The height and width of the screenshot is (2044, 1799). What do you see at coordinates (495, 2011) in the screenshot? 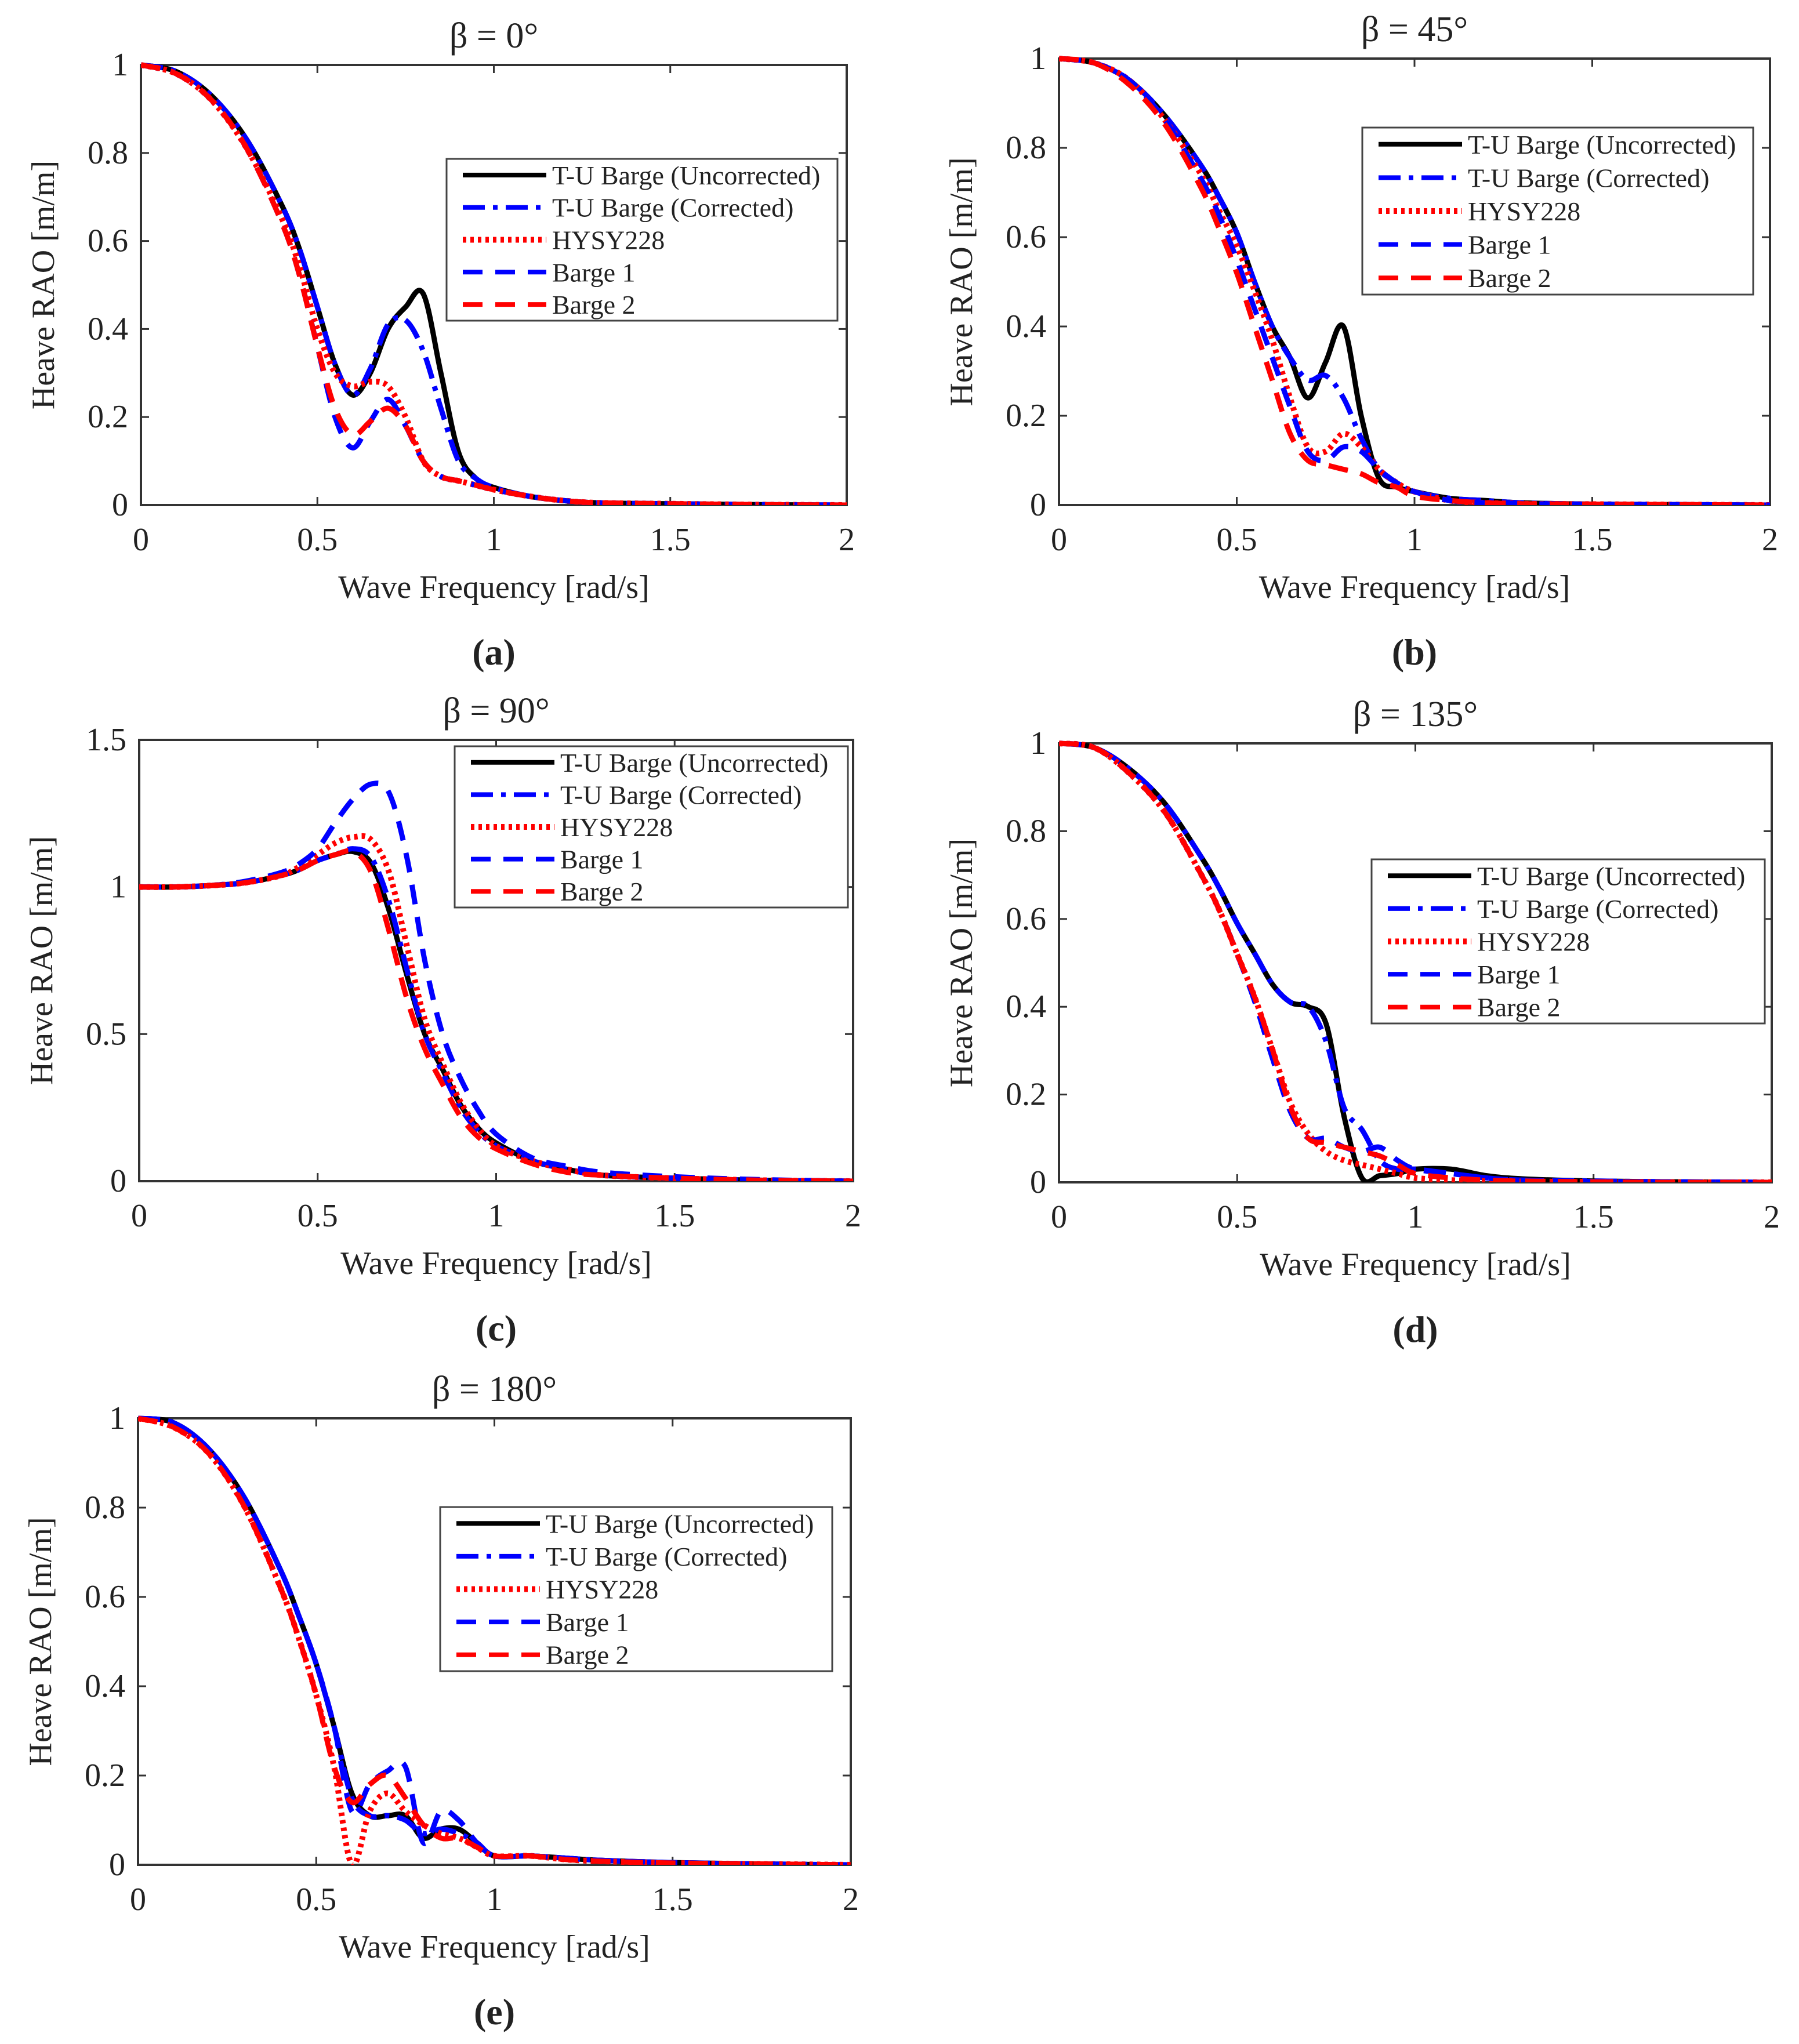
I see `panel-label: (e)` at bounding box center [495, 2011].